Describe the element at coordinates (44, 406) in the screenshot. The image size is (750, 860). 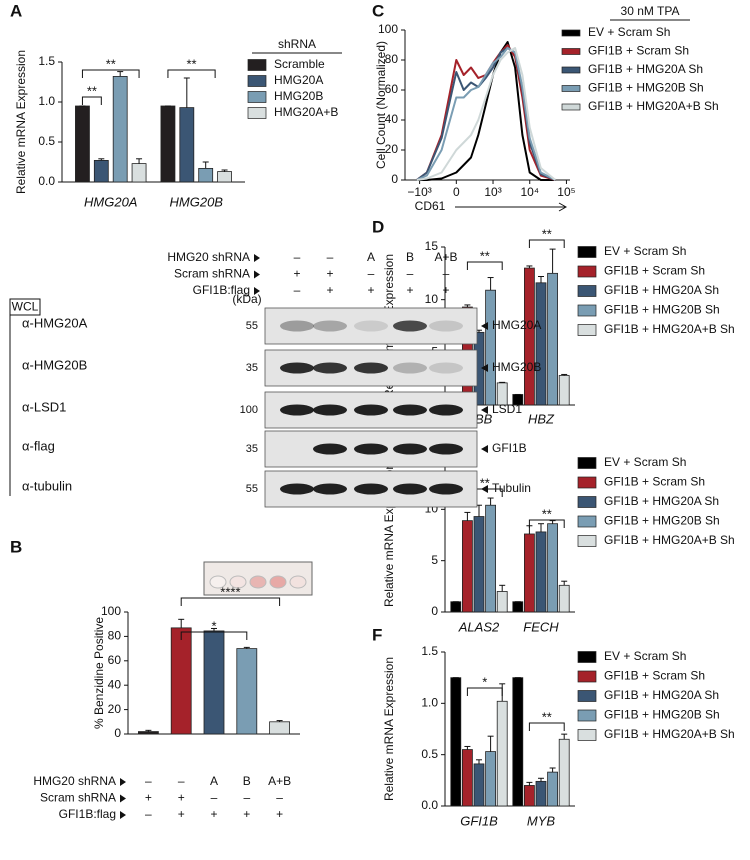
I see `antibody-label: α-LSD1` at that location.